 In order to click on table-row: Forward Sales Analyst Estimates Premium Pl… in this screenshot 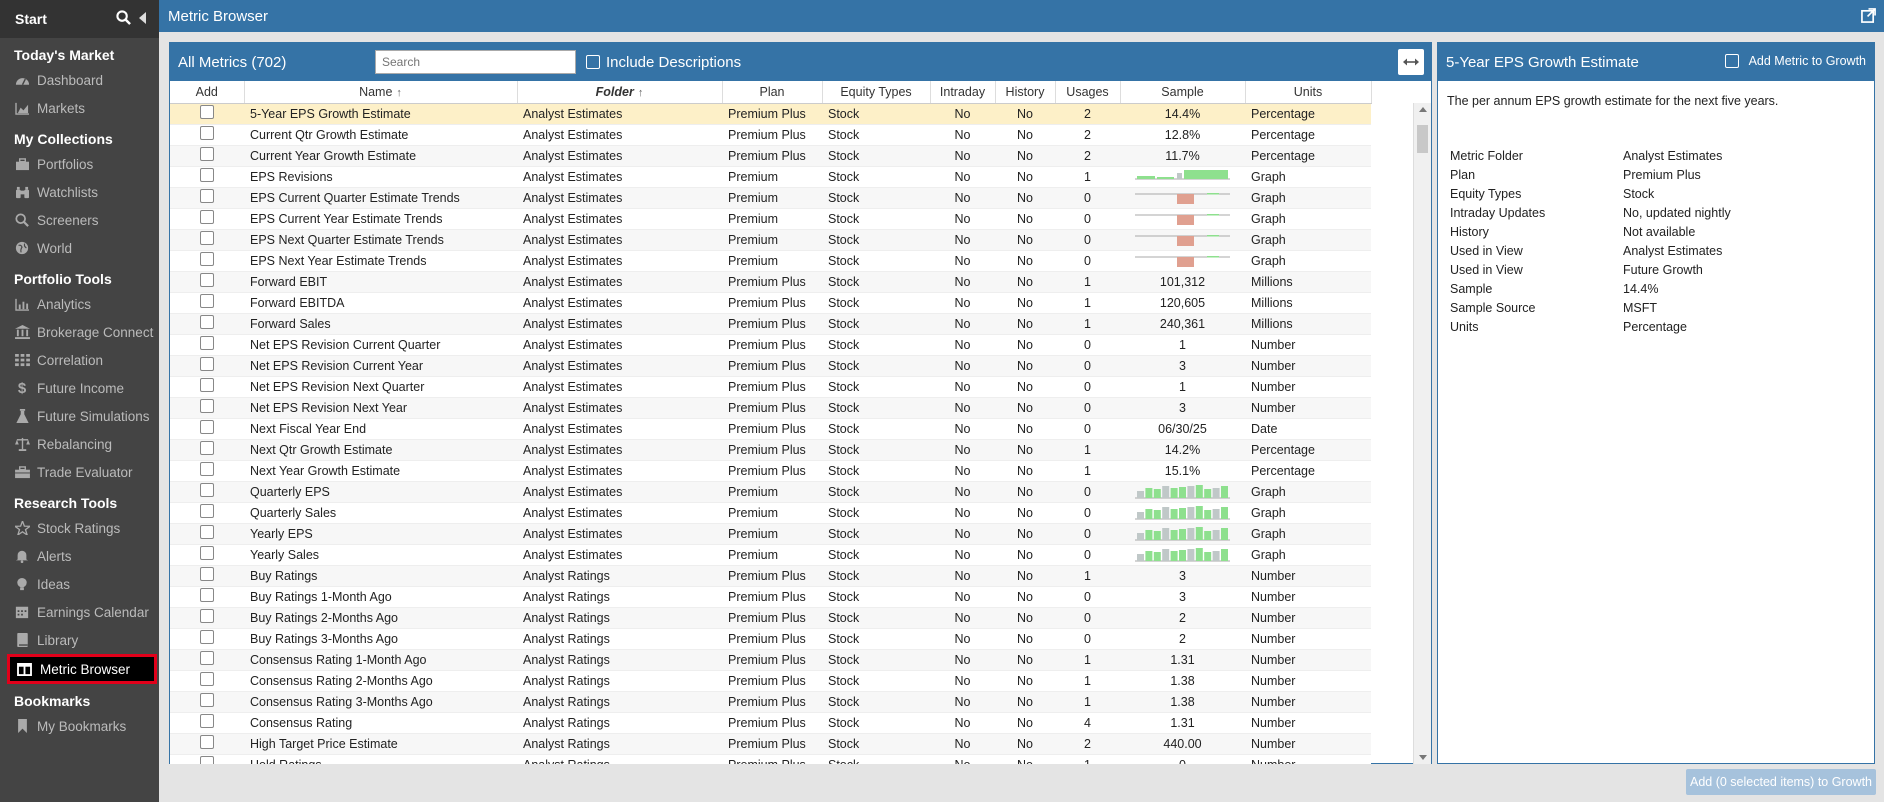, I will do `click(770, 324)`.